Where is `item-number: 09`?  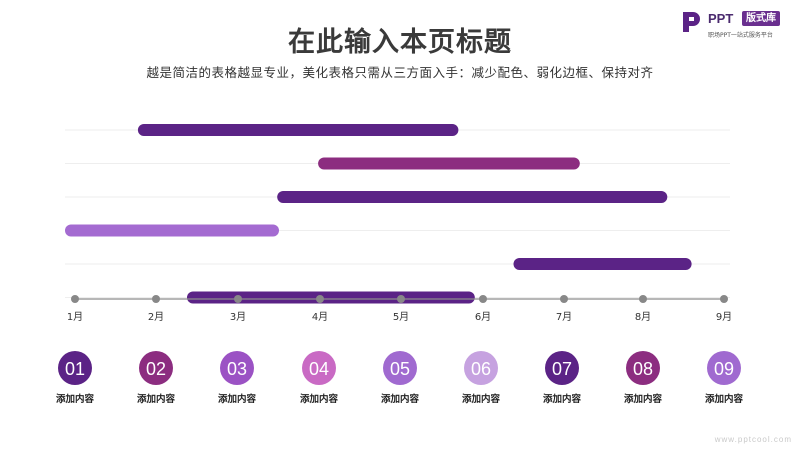
item-number: 09 is located at coordinates (724, 369).